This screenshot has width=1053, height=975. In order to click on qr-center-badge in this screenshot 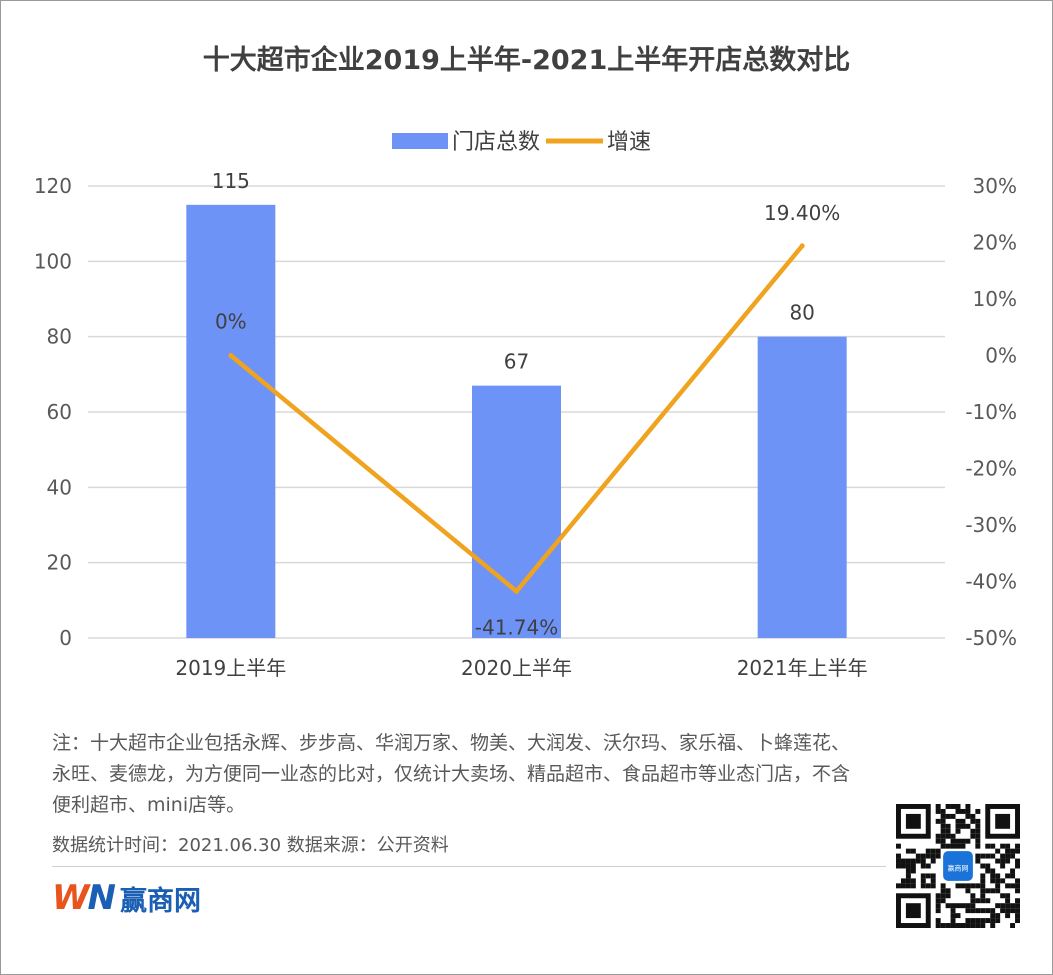, I will do `click(958, 866)`.